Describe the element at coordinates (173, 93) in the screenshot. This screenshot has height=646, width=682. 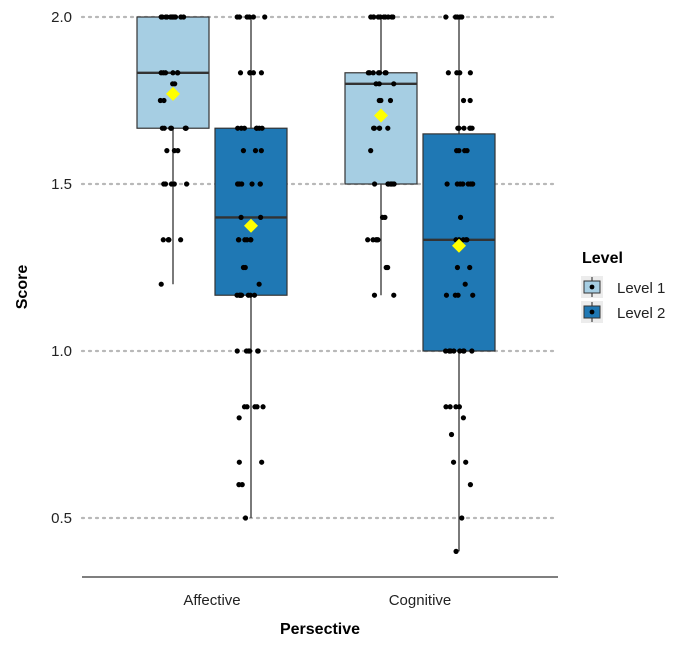
I see `mean-marker-level-1-affective` at that location.